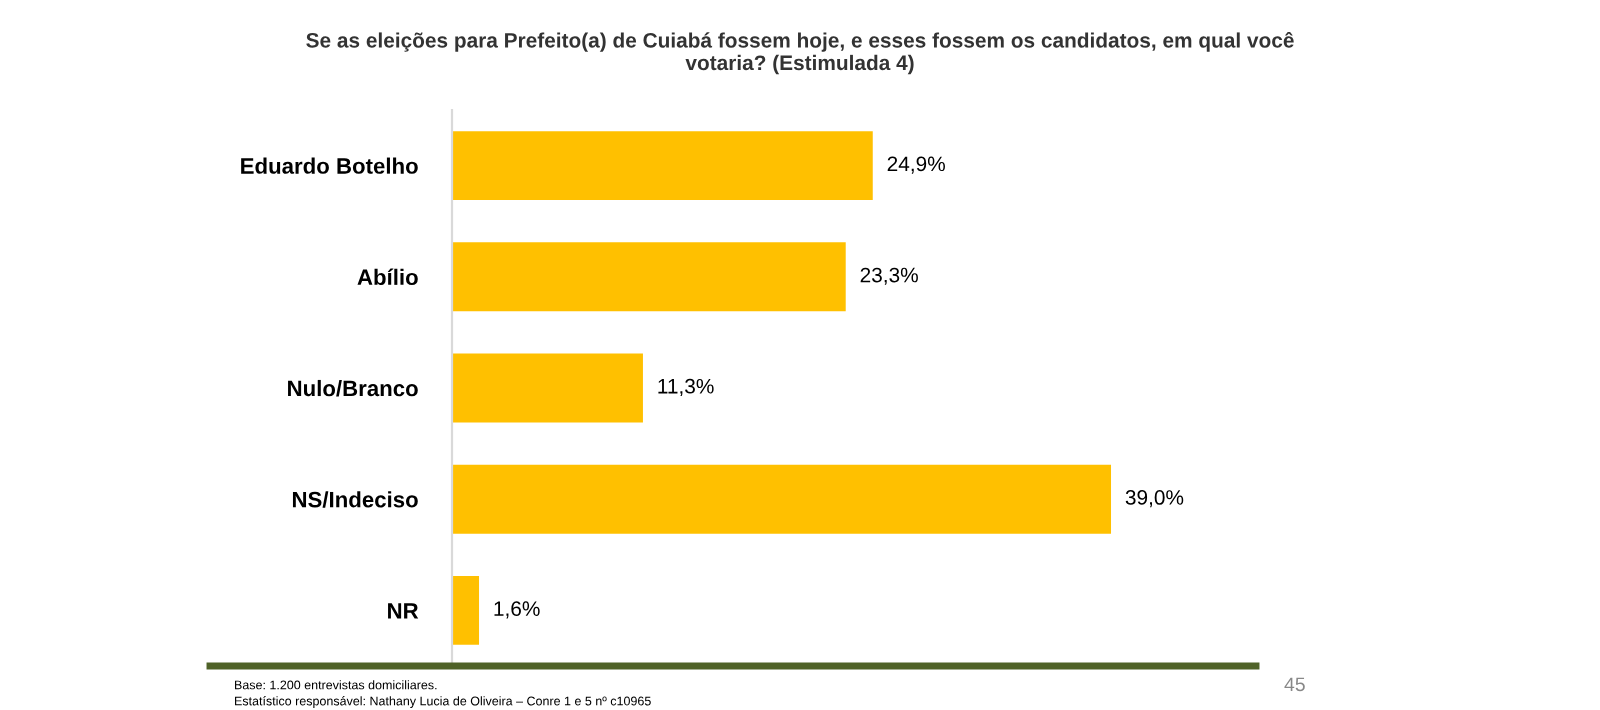 Image resolution: width=1600 pixels, height=710 pixels. I want to click on data-label: 11,3%, so click(686, 387).